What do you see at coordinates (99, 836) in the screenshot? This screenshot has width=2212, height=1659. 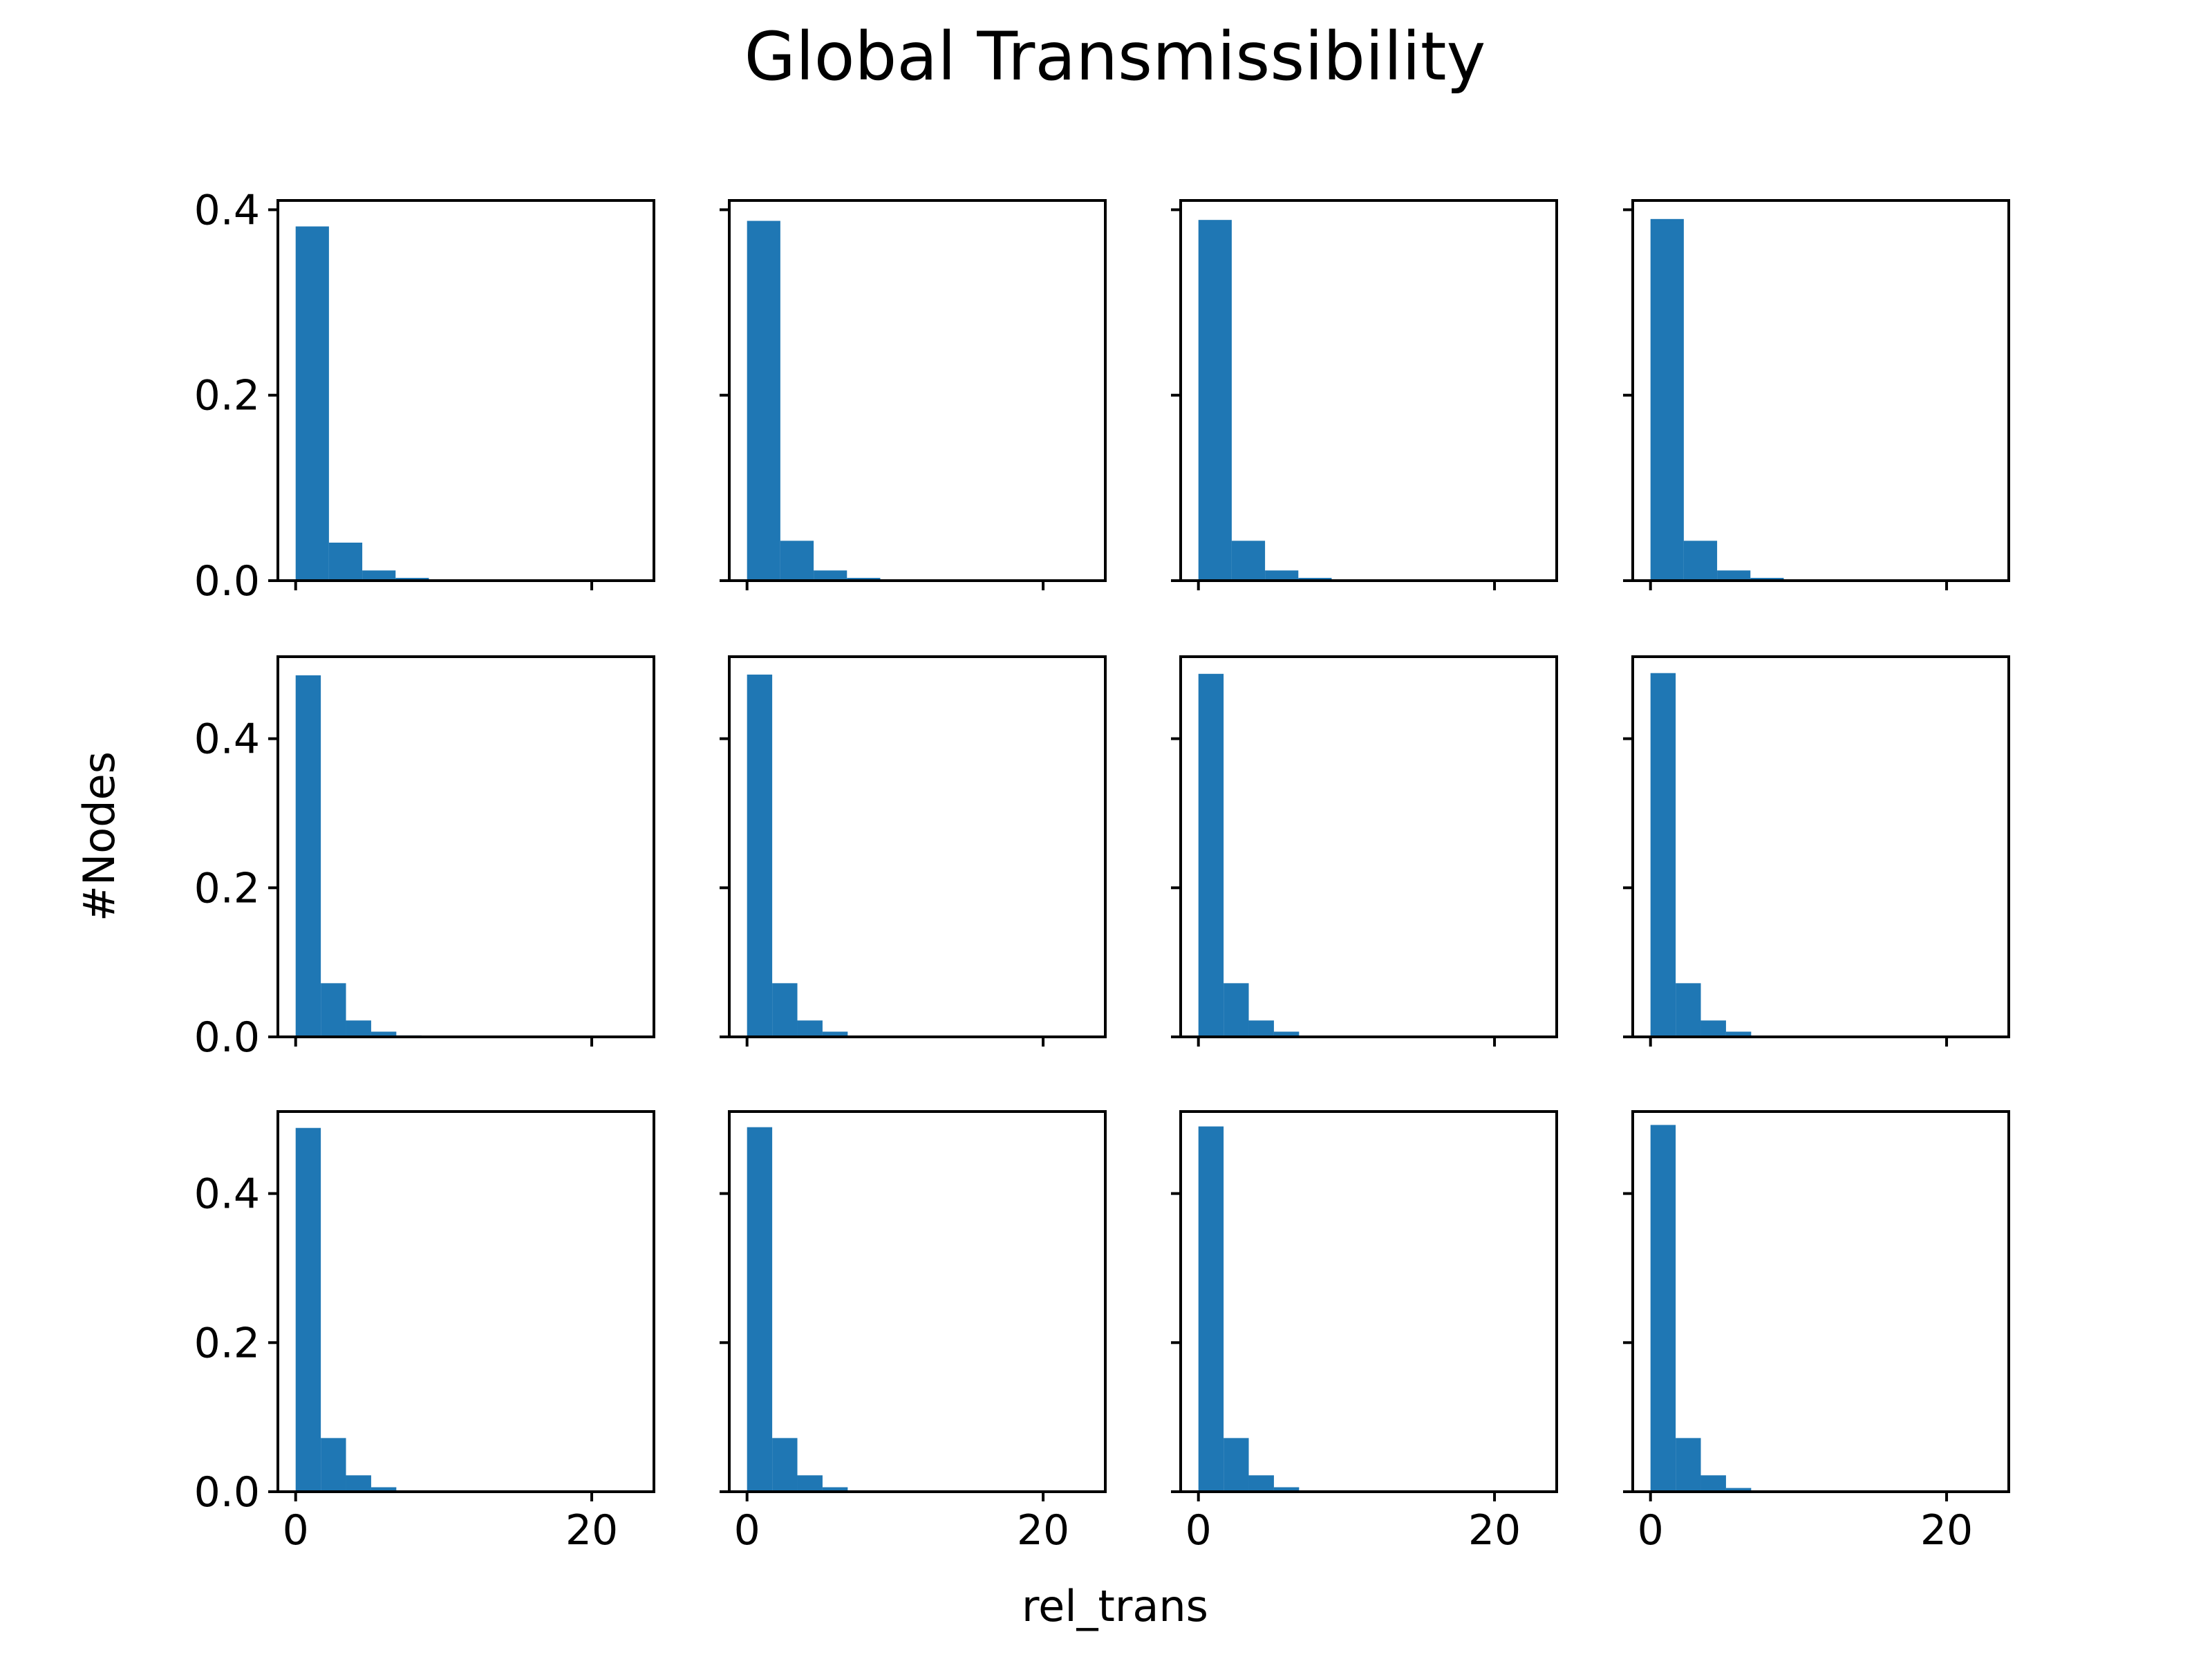 I see `y-axis-label: #Nodes` at bounding box center [99, 836].